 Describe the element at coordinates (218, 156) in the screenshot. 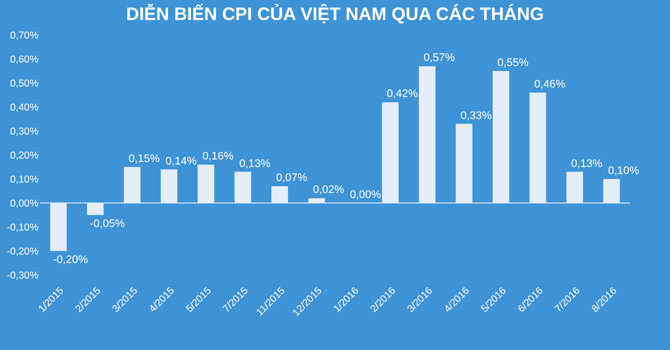

I see `data-label: 0,16%` at that location.